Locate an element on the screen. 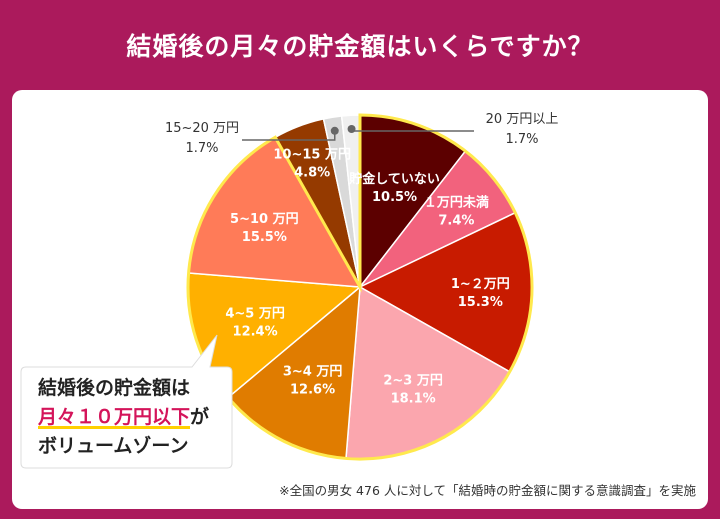 This screenshot has width=720, height=519. slice-label: 3~4 万円 is located at coordinates (313, 372).